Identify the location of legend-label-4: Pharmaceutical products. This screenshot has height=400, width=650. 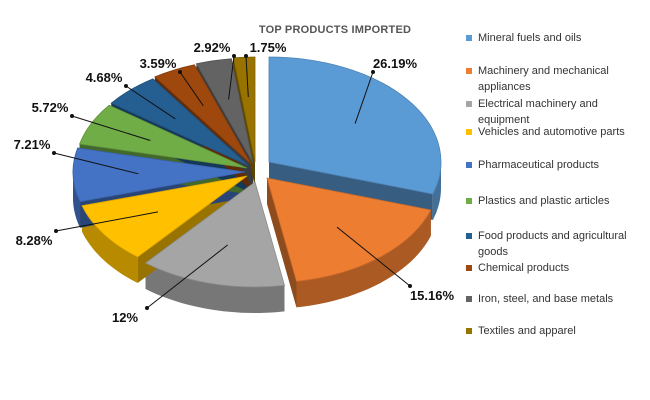
(539, 165).